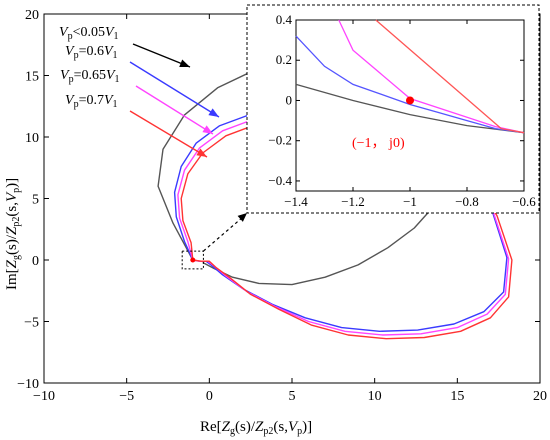 The width and height of the screenshot is (550, 440). I want to click on main-y-tick-label: 5, so click(35, 200).